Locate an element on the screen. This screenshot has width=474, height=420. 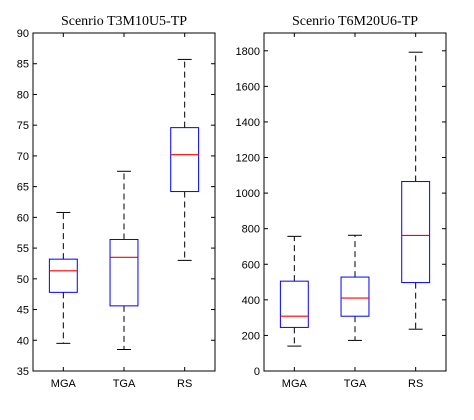
left-ytick-label: 65 is located at coordinates (23, 188).